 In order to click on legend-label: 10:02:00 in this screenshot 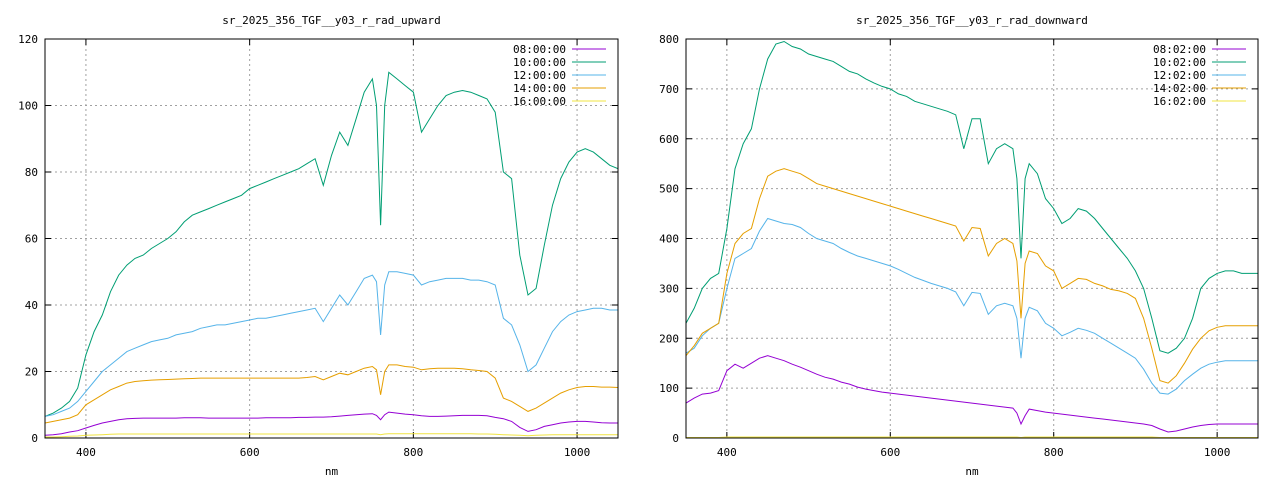, I will do `click(1179, 62)`.